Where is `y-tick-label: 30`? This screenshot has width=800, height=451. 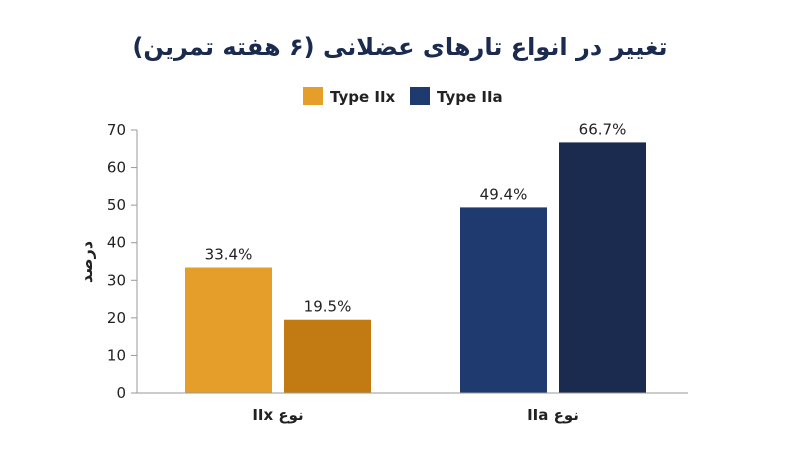 y-tick-label: 30 is located at coordinates (116, 280).